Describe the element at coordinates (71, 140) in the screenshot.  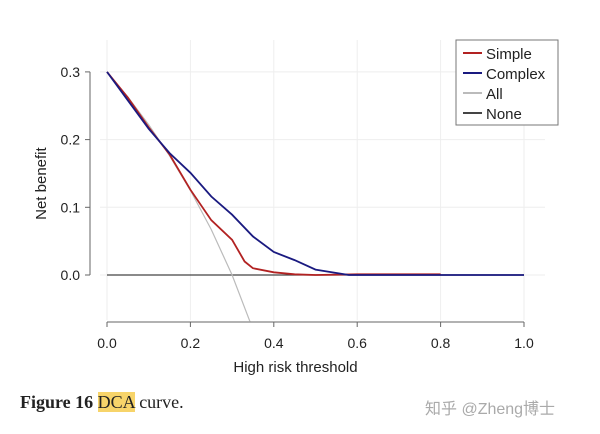
I see `y-tick-label: 0.2` at that location.